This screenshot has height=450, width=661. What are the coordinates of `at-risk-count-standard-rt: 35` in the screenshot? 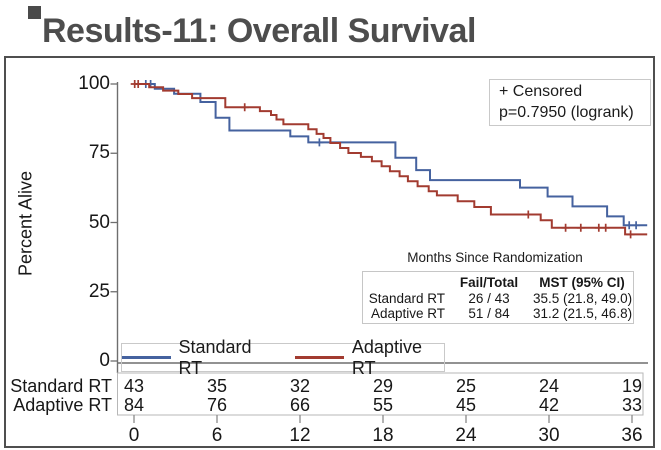 It's located at (217, 386).